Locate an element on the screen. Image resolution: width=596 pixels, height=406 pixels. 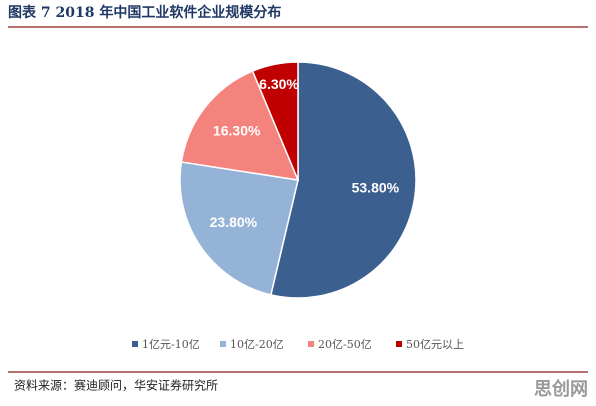
value-label: 6.30% is located at coordinates (279, 84).